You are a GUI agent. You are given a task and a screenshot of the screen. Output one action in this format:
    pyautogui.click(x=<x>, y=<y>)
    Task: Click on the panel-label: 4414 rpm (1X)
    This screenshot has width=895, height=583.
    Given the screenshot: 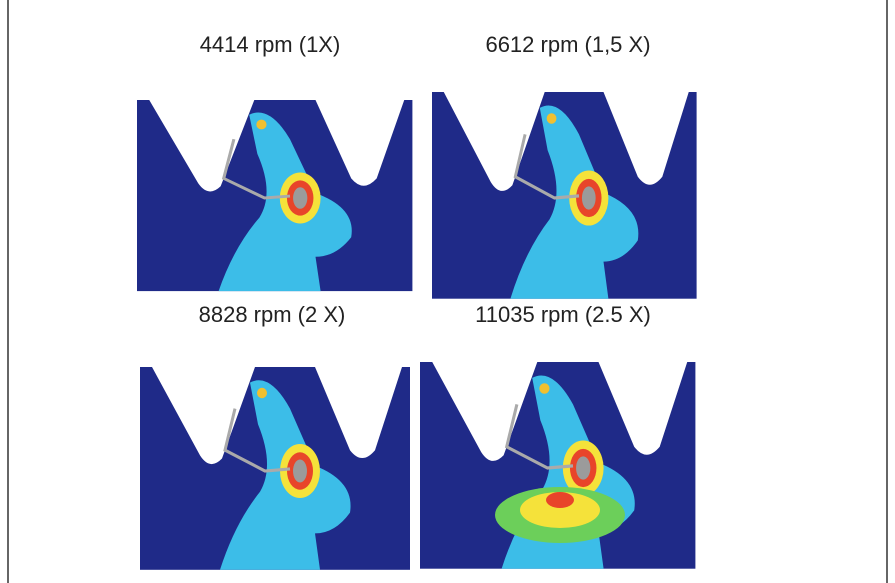 What is the action you would take?
    pyautogui.click(x=270, y=44)
    